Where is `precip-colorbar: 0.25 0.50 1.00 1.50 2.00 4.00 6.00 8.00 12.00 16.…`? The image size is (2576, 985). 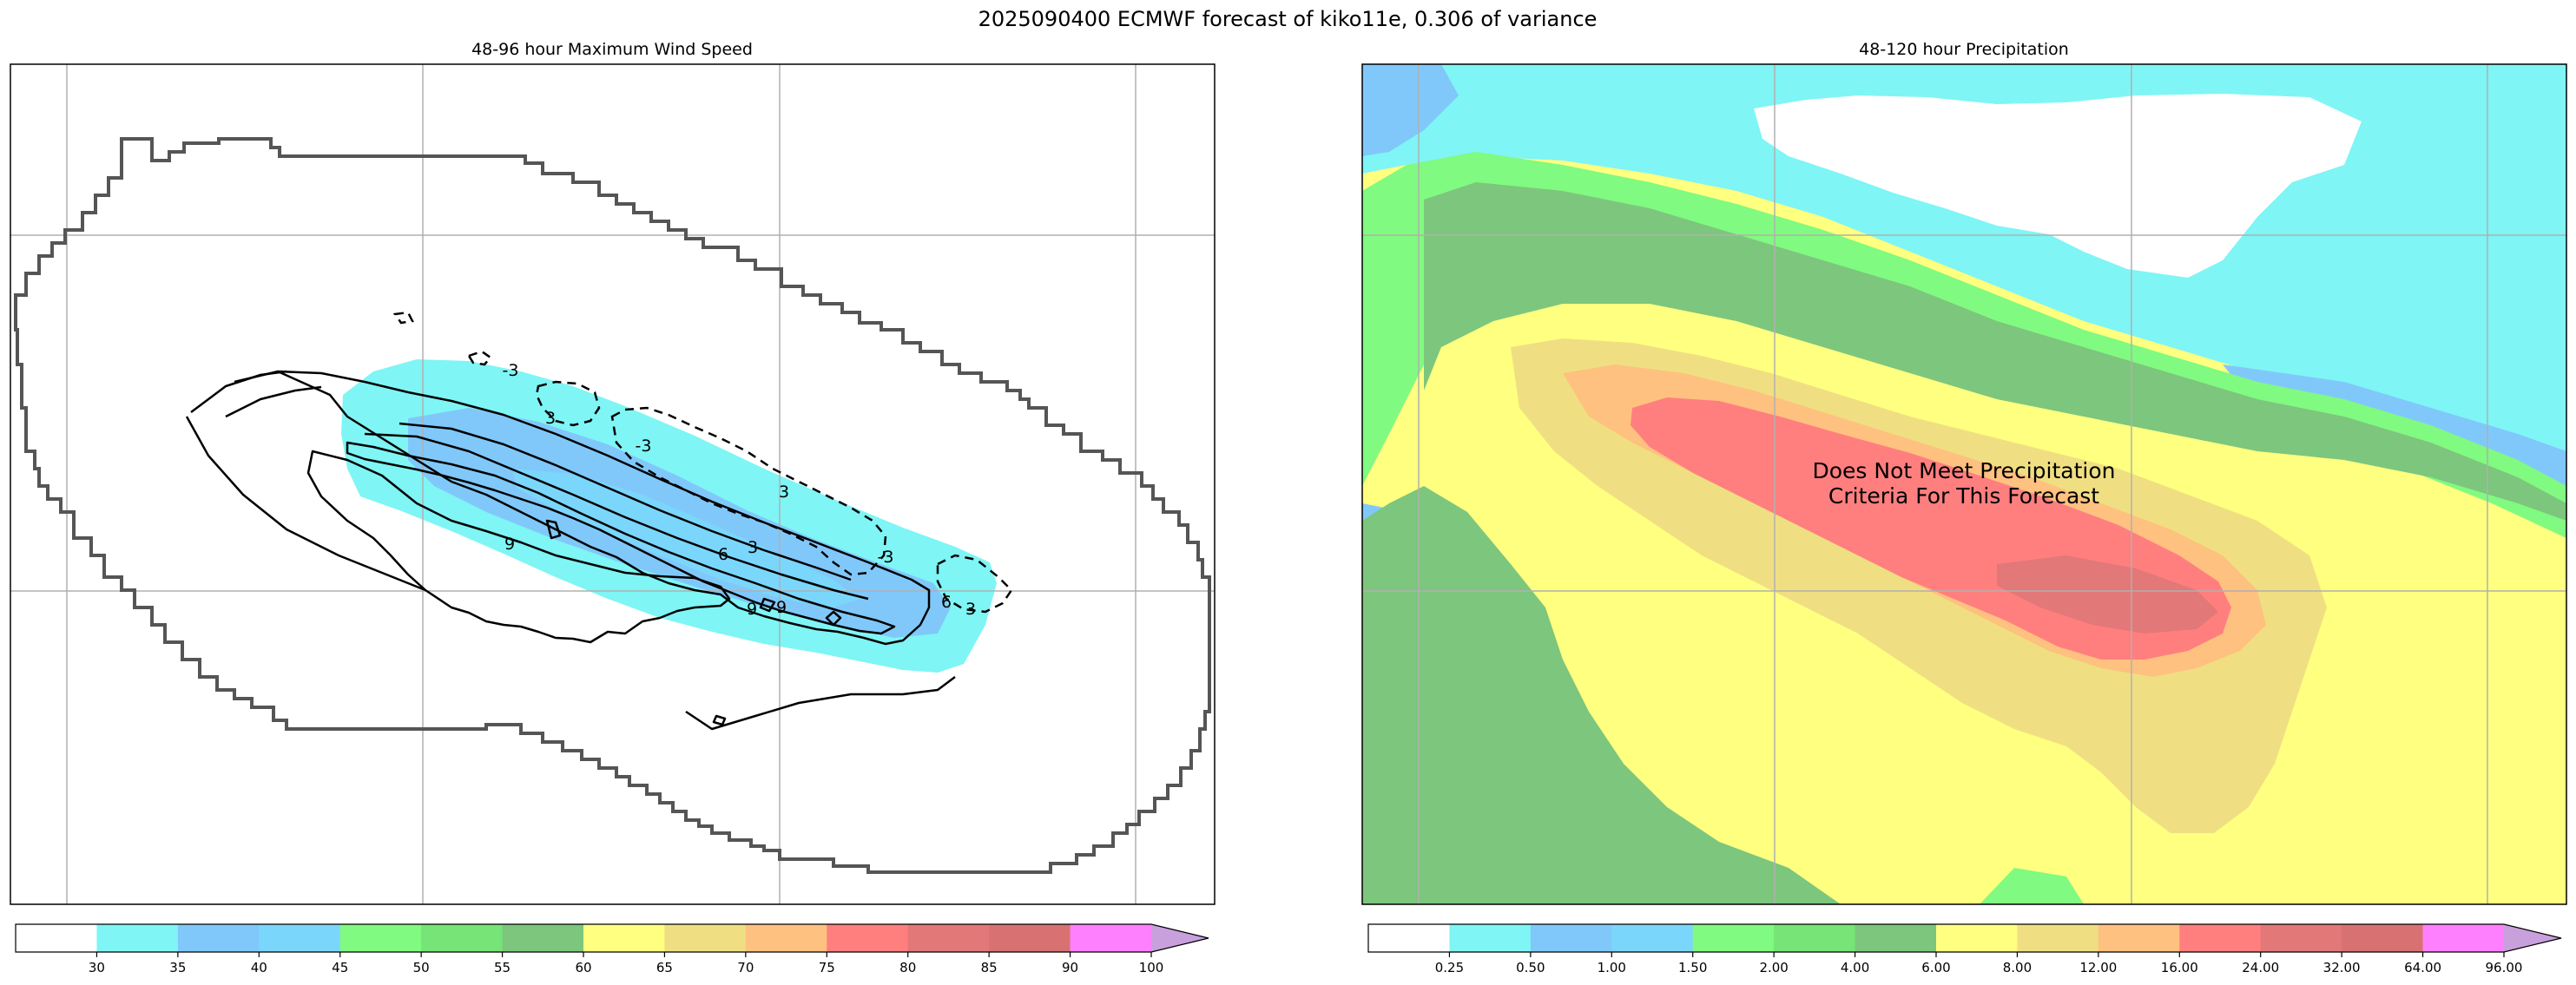 precip-colorbar: 0.25 0.50 1.00 1.50 2.00 4.00 6.00 8.00 12.00 16.… is located at coordinates (1964, 949).